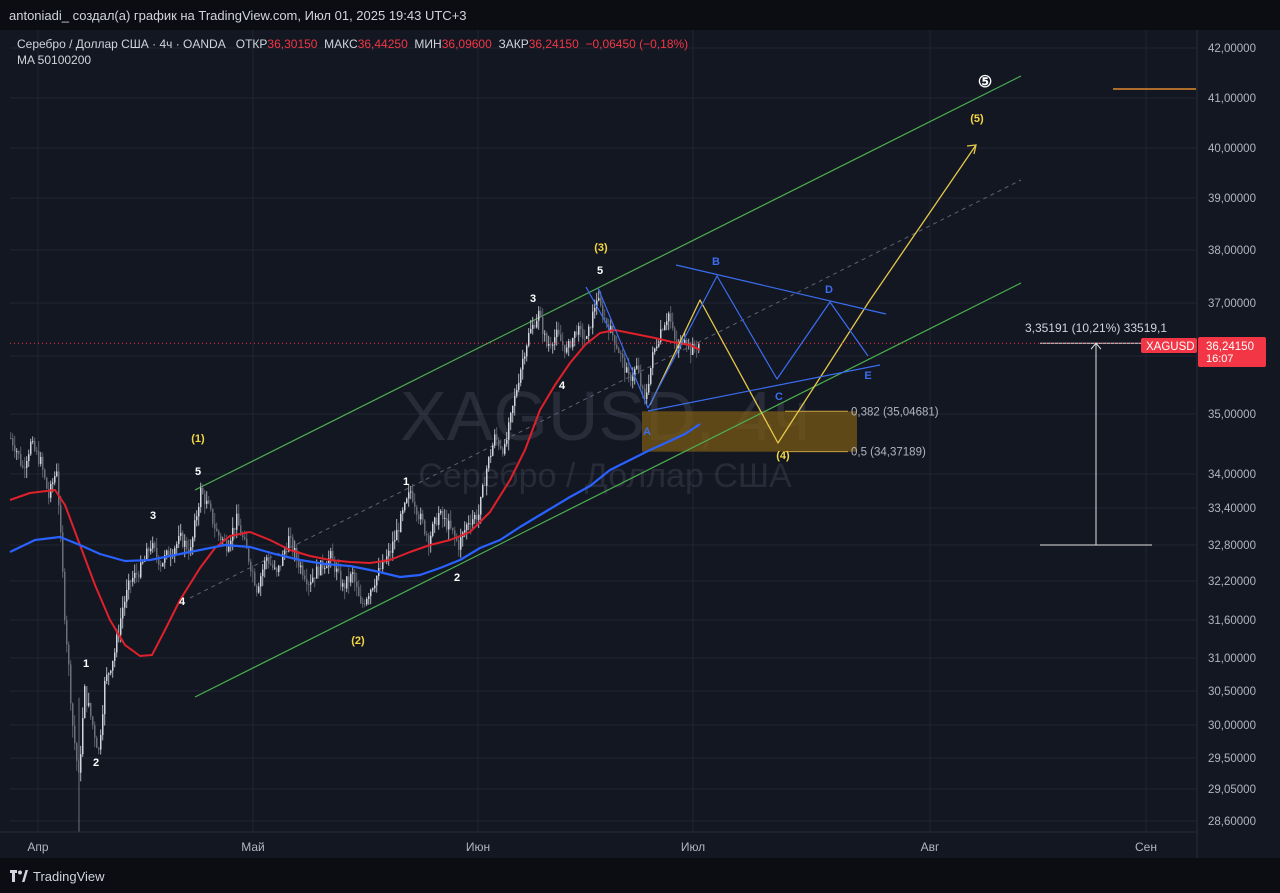 The height and width of the screenshot is (893, 1280). Describe the element at coordinates (54, 60) in the screenshot. I see `ma-label: MA 50100200` at that location.